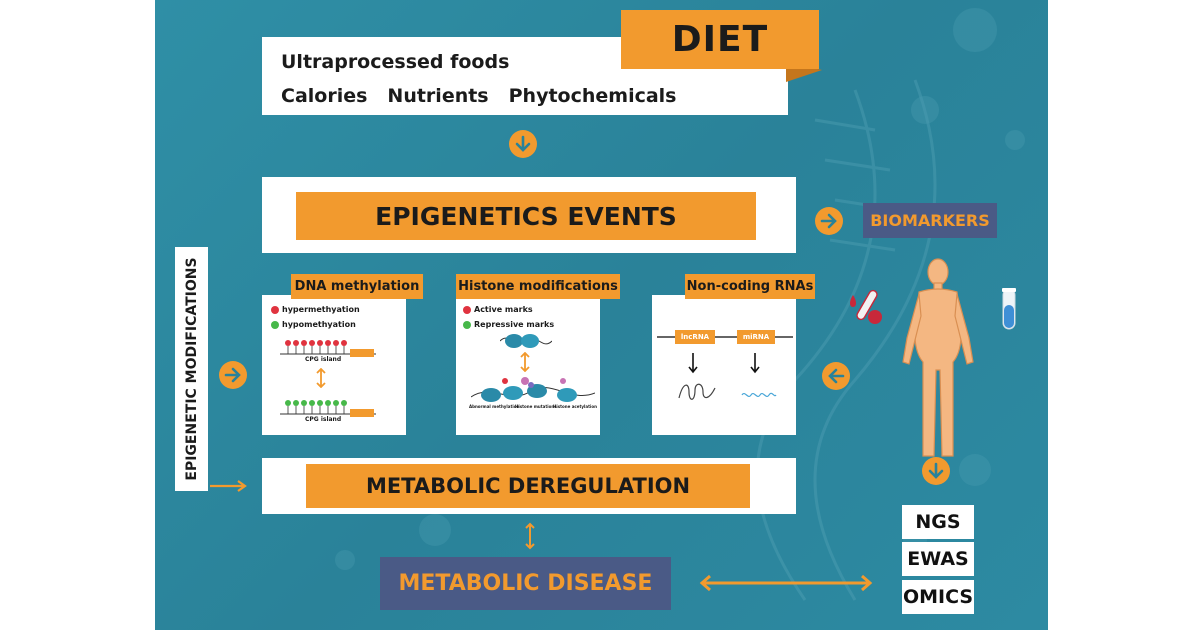  Describe the element at coordinates (786, 583) in the screenshot. I see `double-arrow-icon` at that location.